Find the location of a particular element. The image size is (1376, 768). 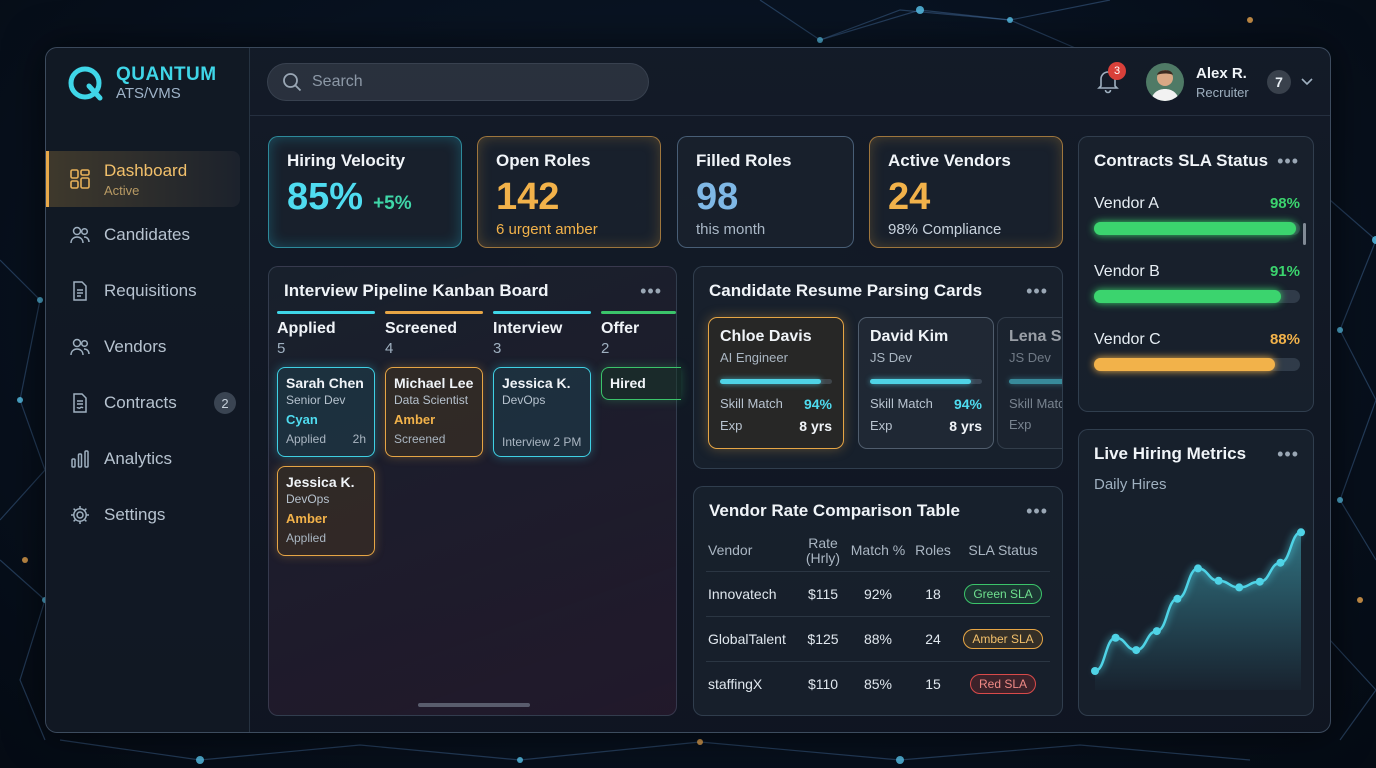

brand-name: QUANTUM is located at coordinates (166, 74).